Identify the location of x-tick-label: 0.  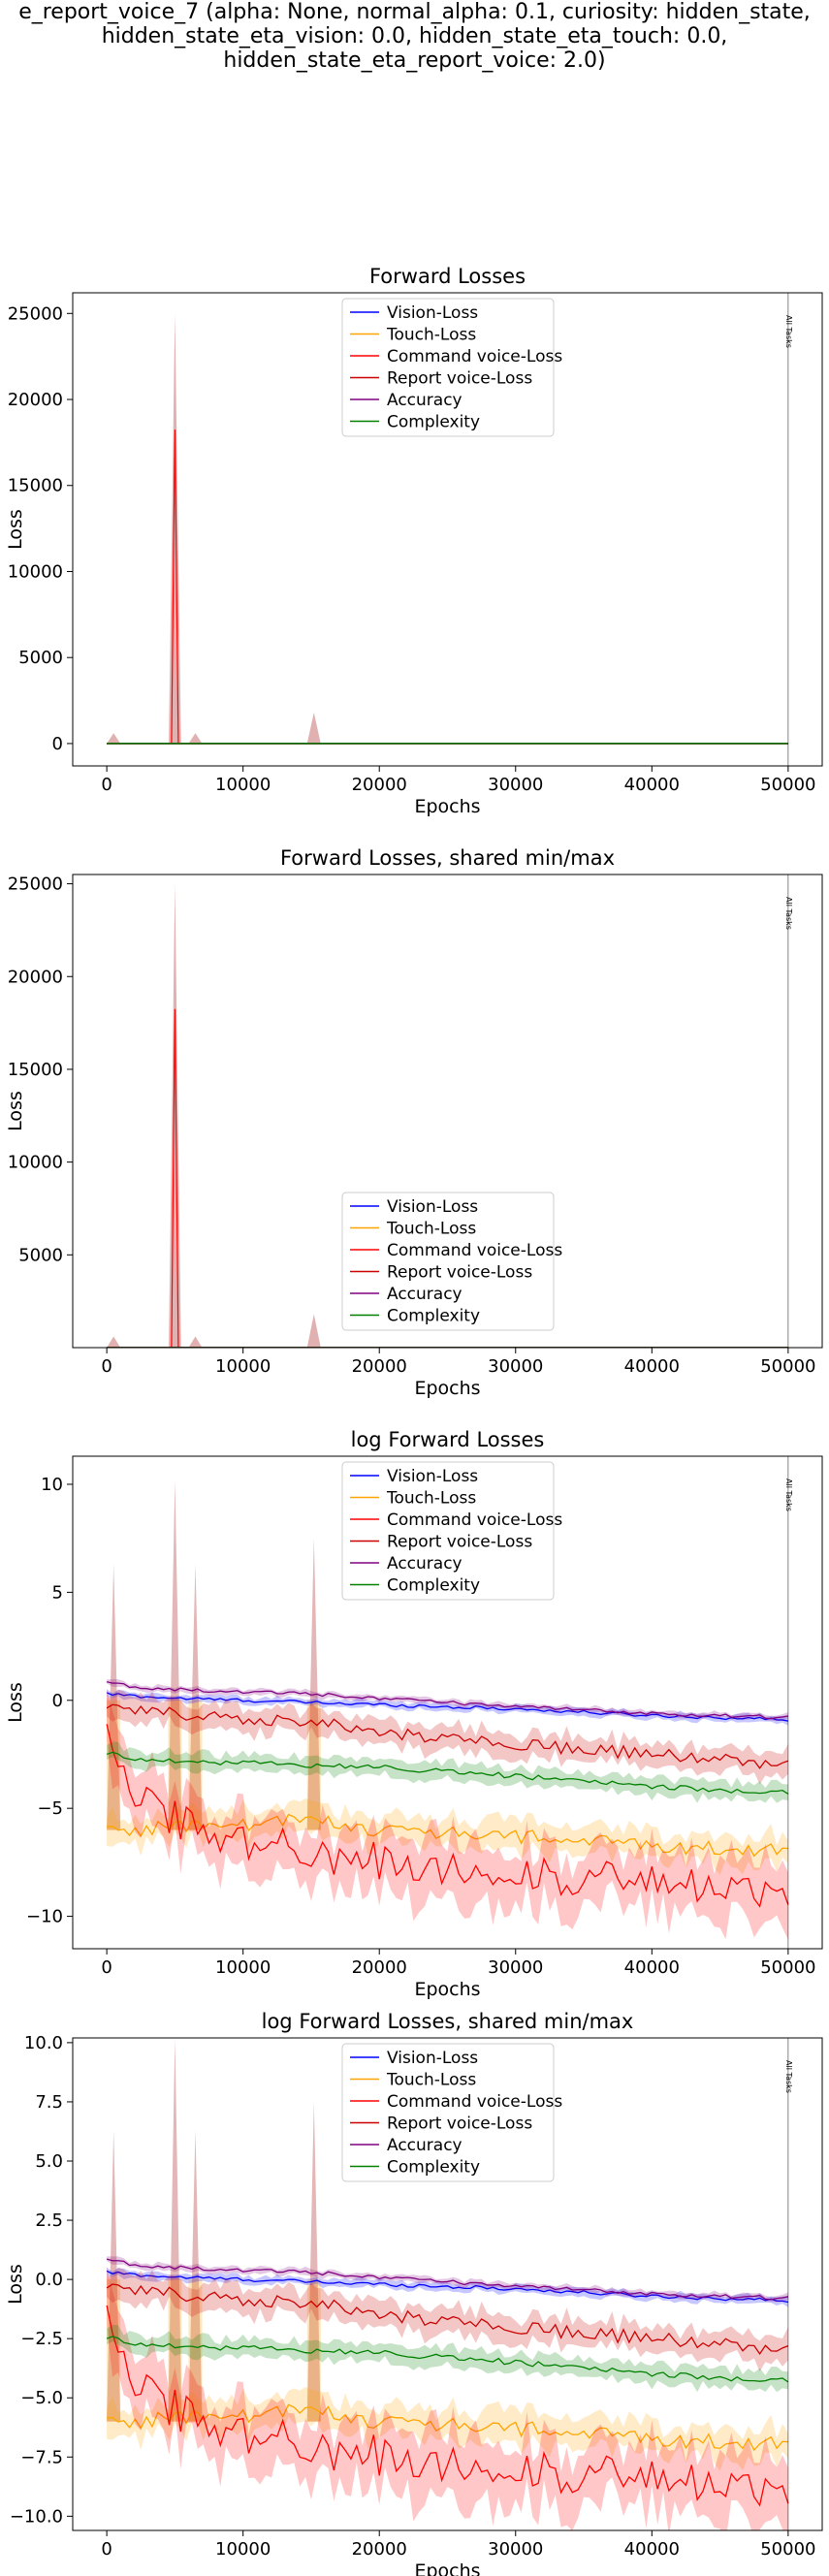
(106, 785).